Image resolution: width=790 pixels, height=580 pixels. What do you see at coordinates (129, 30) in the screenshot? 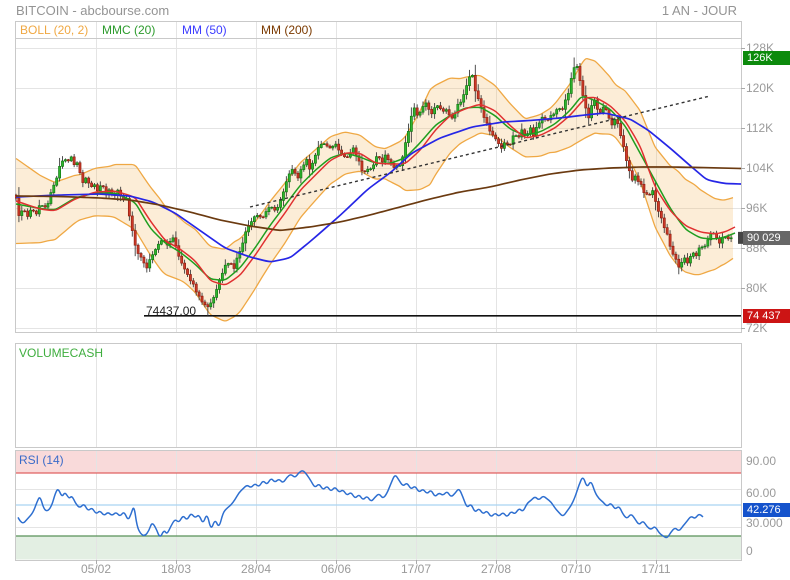
I see `legend-item-mmc: MMC (20)` at bounding box center [129, 30].